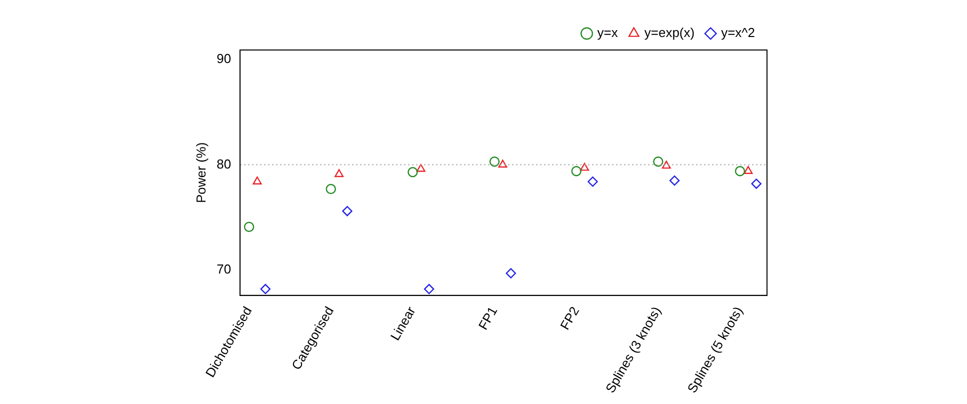 The image size is (967, 404). Describe the element at coordinates (224, 58) in the screenshot. I see `y-tick-label: 90` at that location.